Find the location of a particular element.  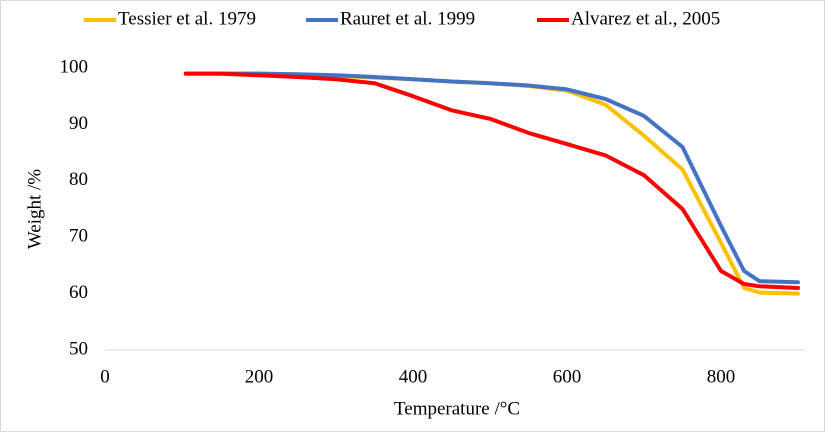

y-tick-label: 60 is located at coordinates (78, 292).